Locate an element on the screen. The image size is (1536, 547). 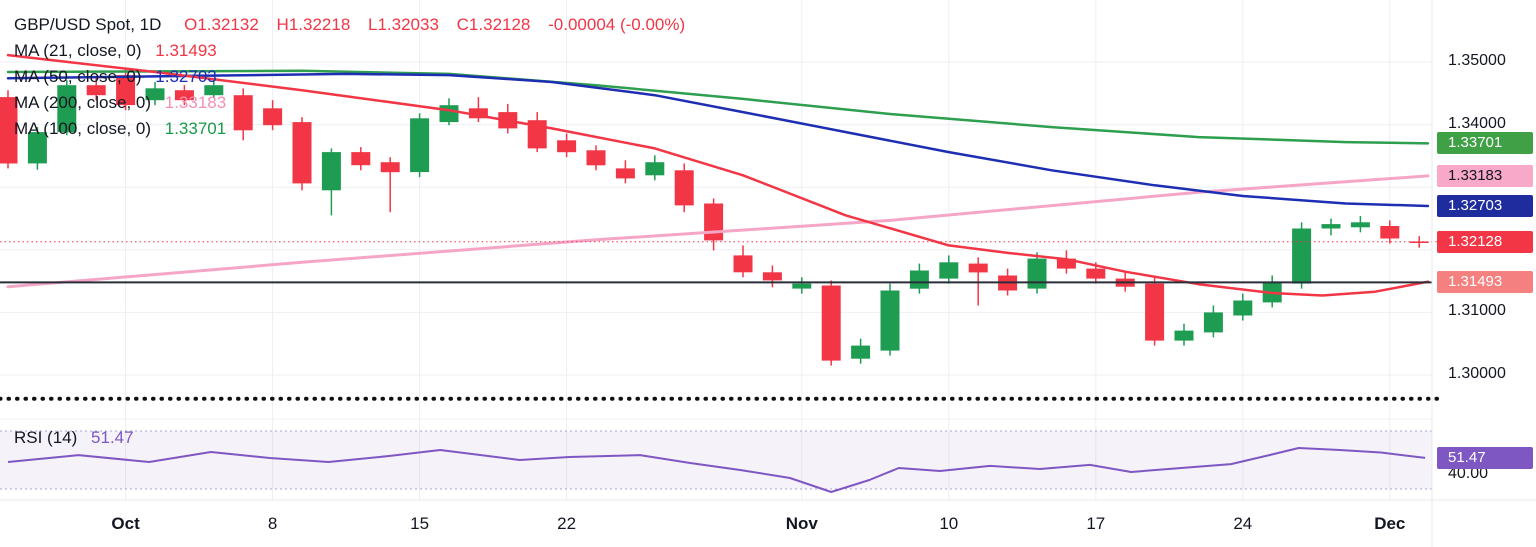
indicator-row-ma21: MA (21, close, 0) 1.31493 is located at coordinates (356, 51).